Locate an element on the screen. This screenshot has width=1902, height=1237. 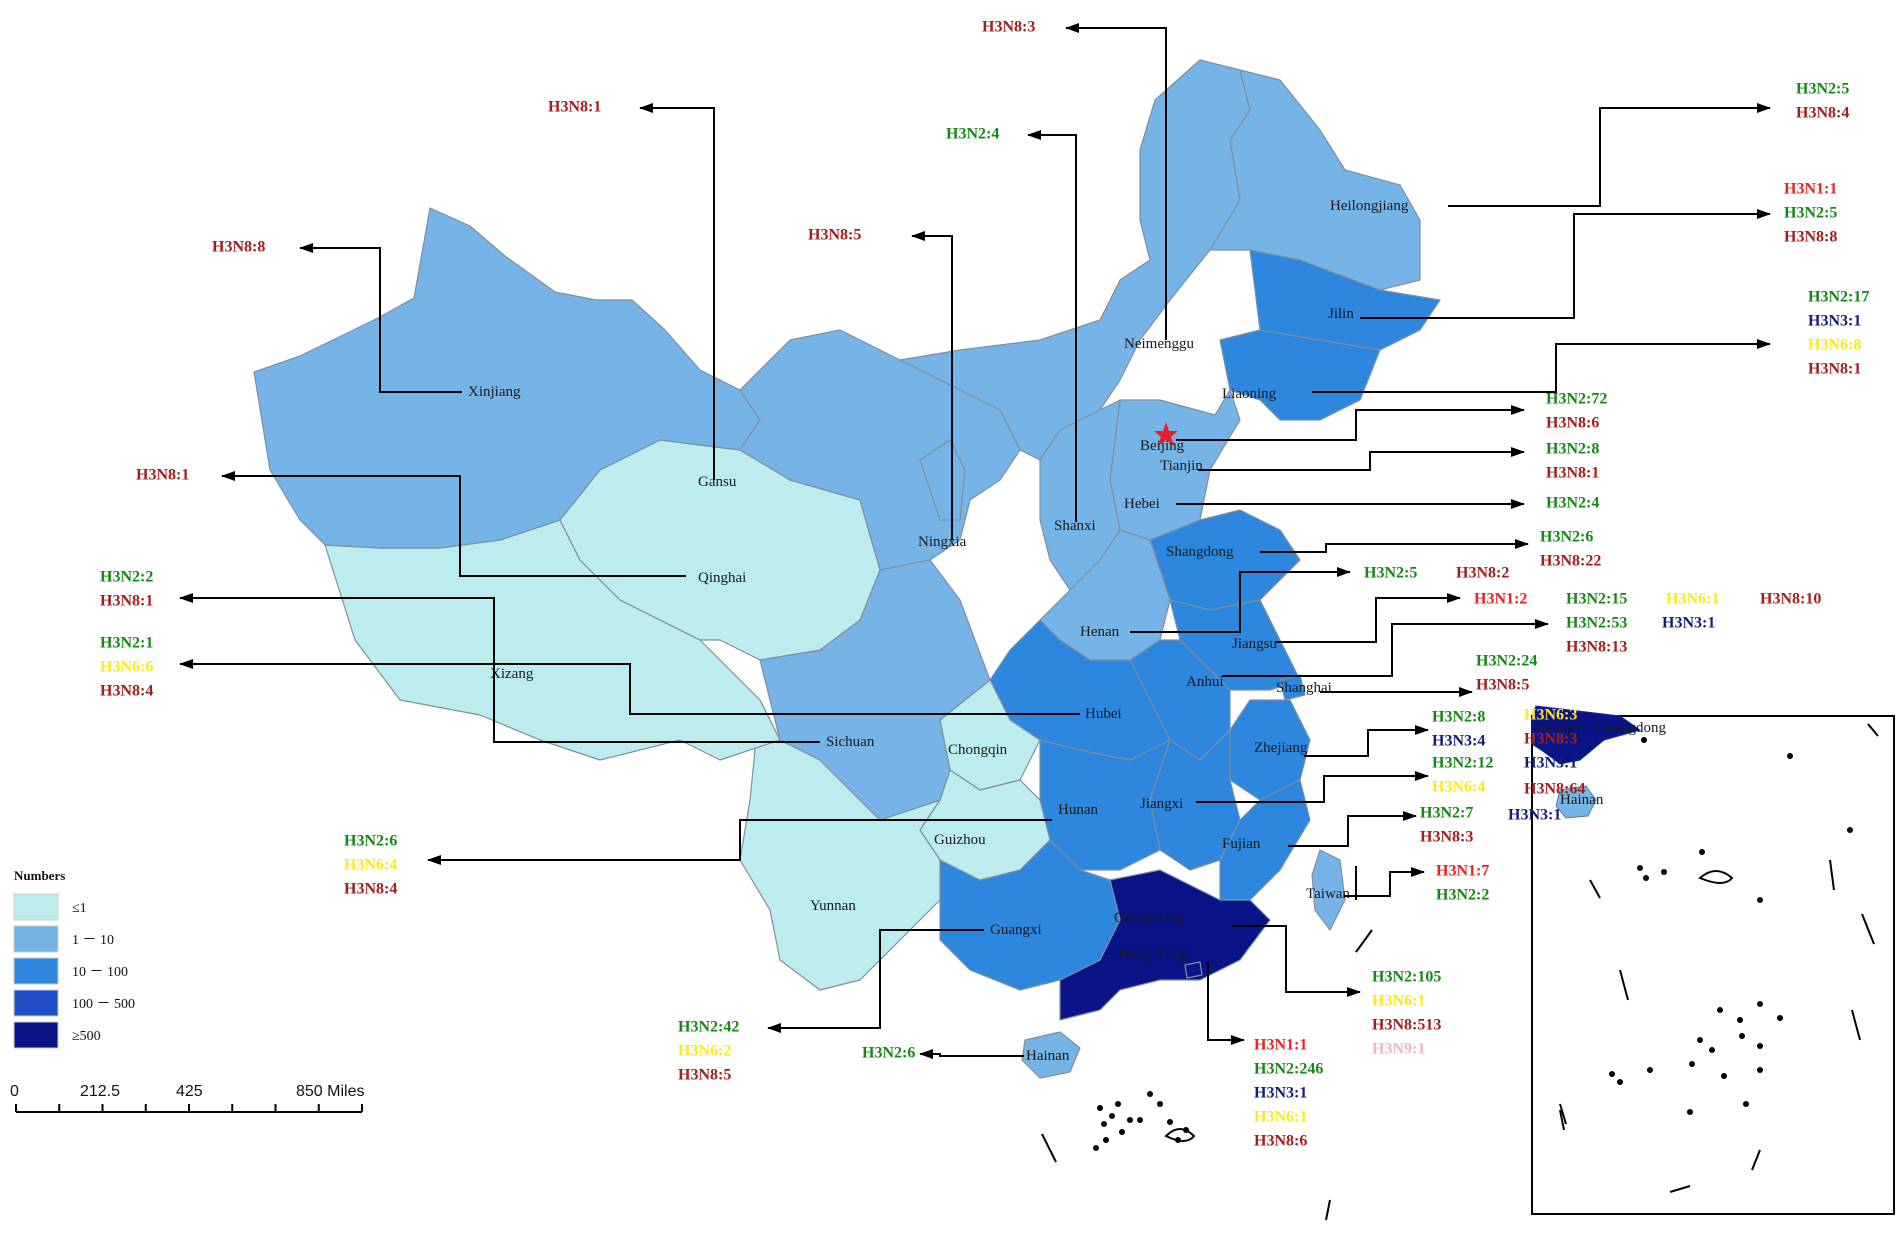
subtype-label-jilin: H3N1:1 is located at coordinates (1810, 189).